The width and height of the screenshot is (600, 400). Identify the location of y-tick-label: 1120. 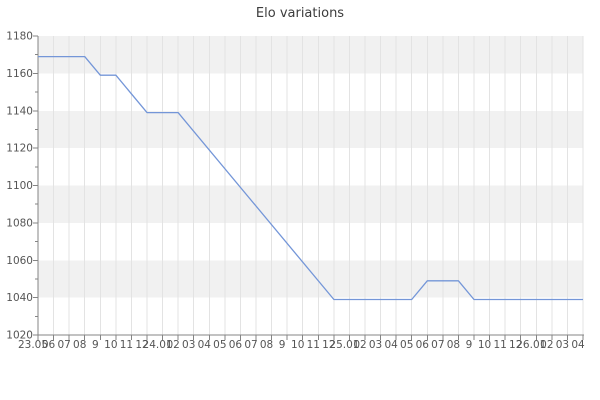
(19, 149).